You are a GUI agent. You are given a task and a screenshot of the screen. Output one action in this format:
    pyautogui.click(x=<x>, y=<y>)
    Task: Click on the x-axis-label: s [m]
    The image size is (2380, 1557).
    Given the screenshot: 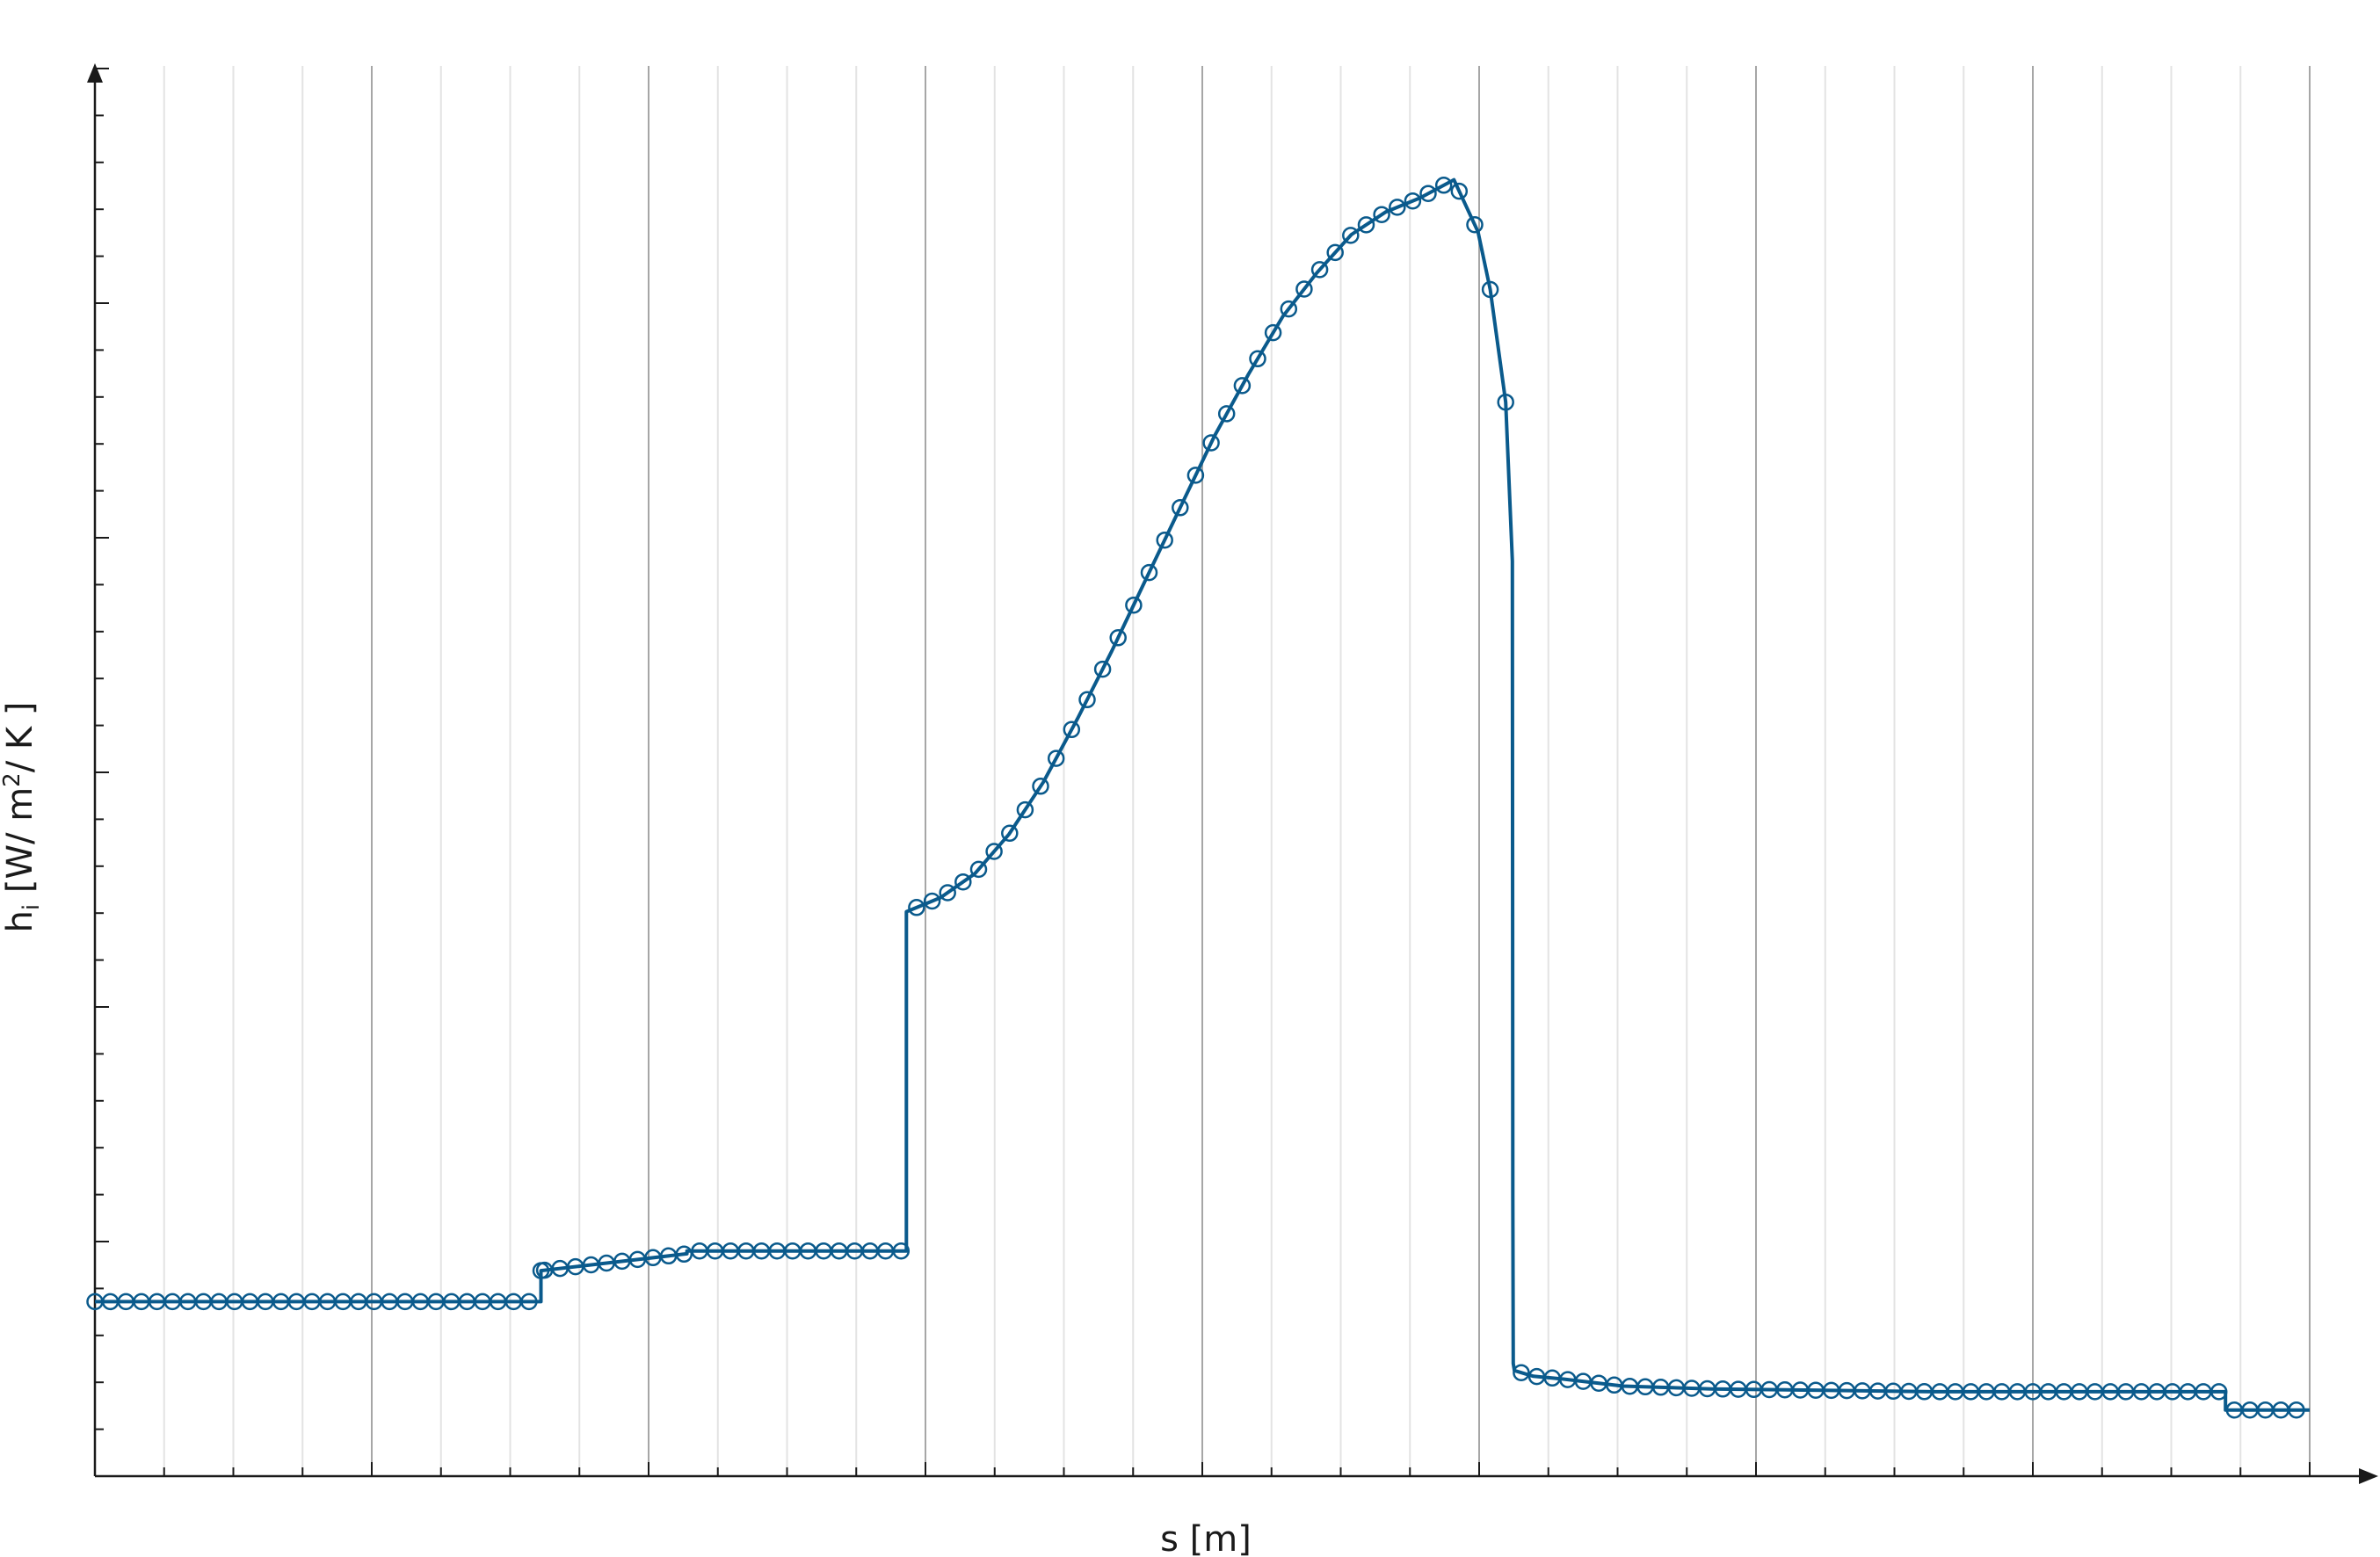 What is the action you would take?
    pyautogui.click(x=1206, y=1538)
    